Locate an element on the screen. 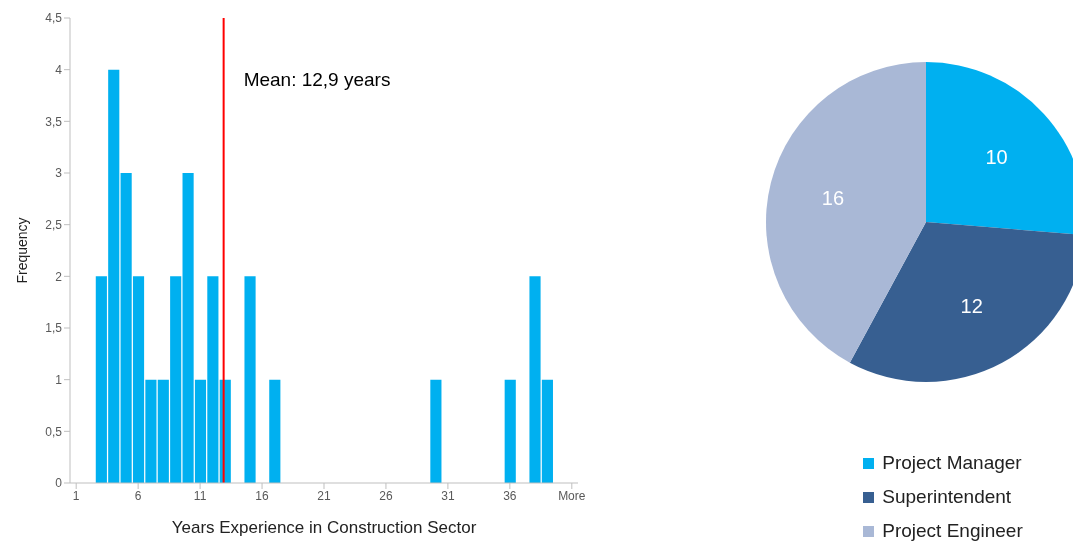 The image size is (1073, 543). y-tick-label: 1,5 is located at coordinates (54, 328).